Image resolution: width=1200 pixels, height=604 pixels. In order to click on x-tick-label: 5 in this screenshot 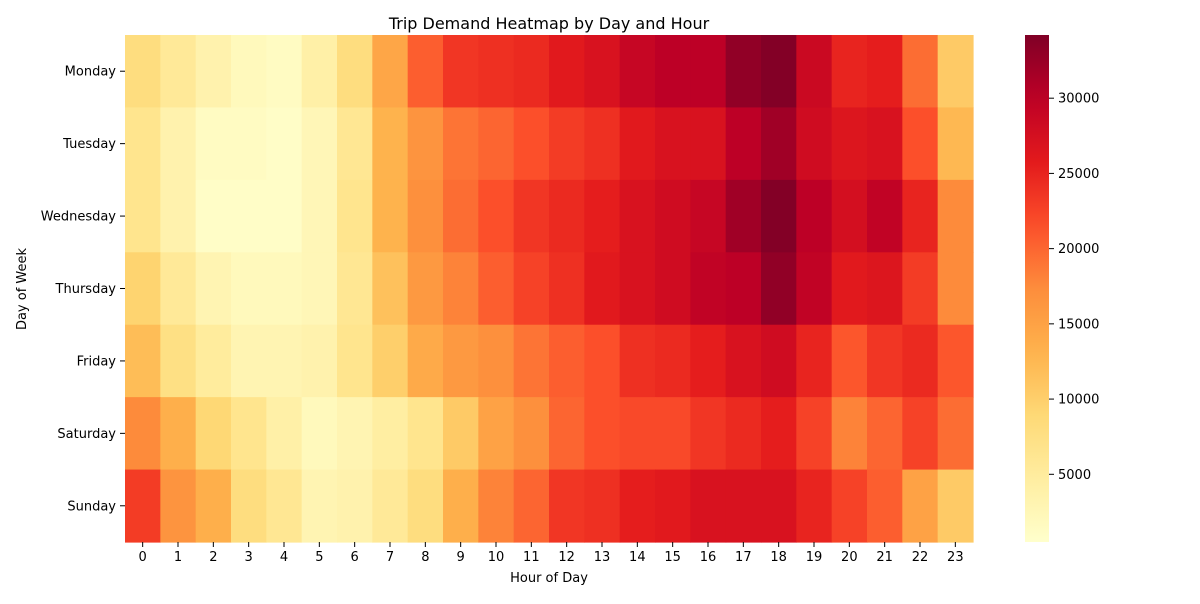, I will do `click(319, 557)`.